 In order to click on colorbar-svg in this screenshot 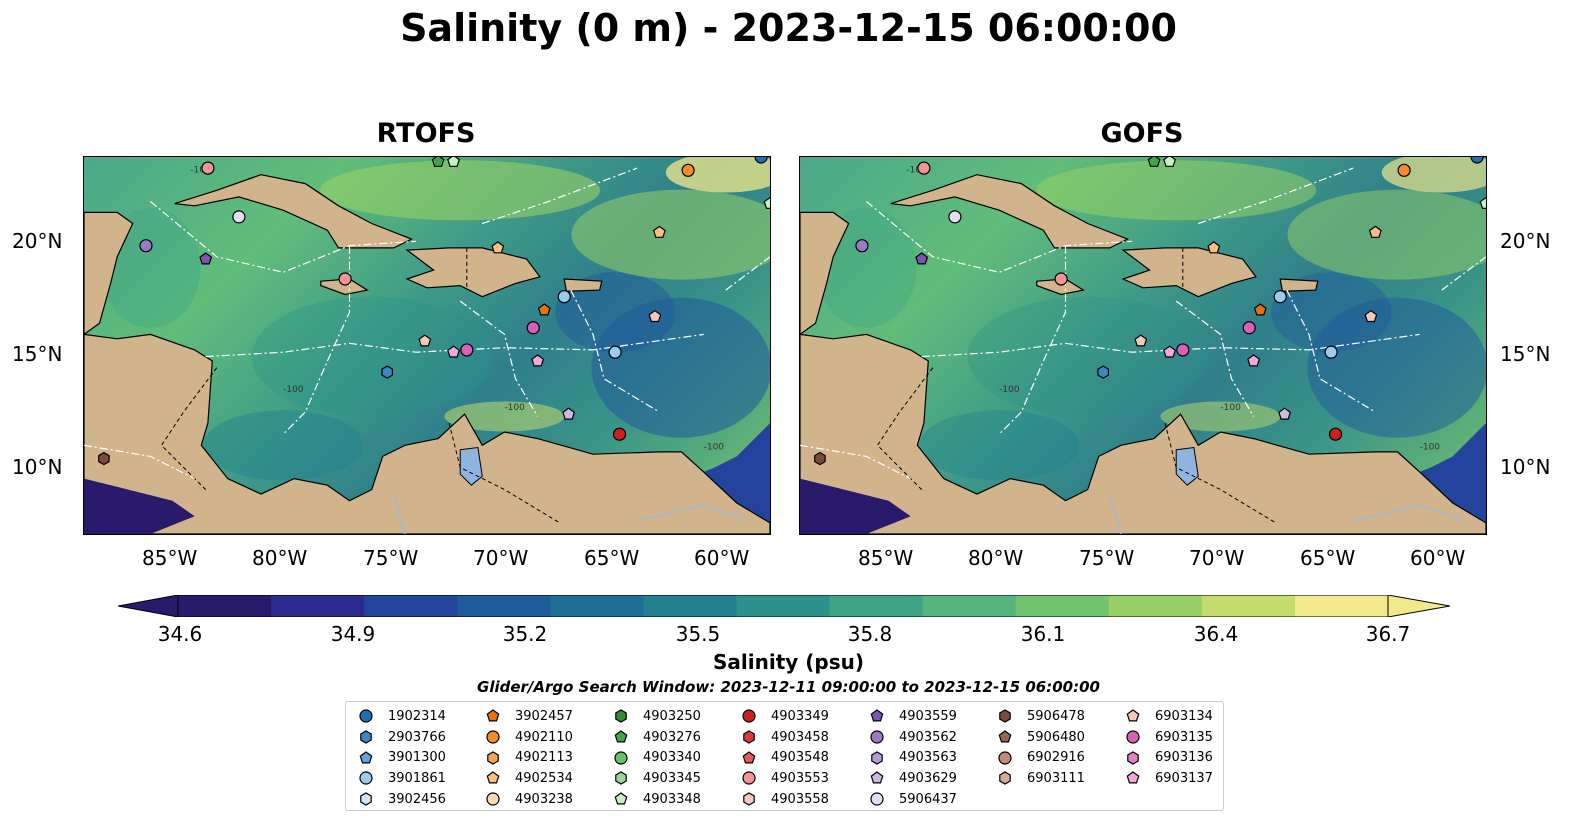, I will do `click(784, 606)`.